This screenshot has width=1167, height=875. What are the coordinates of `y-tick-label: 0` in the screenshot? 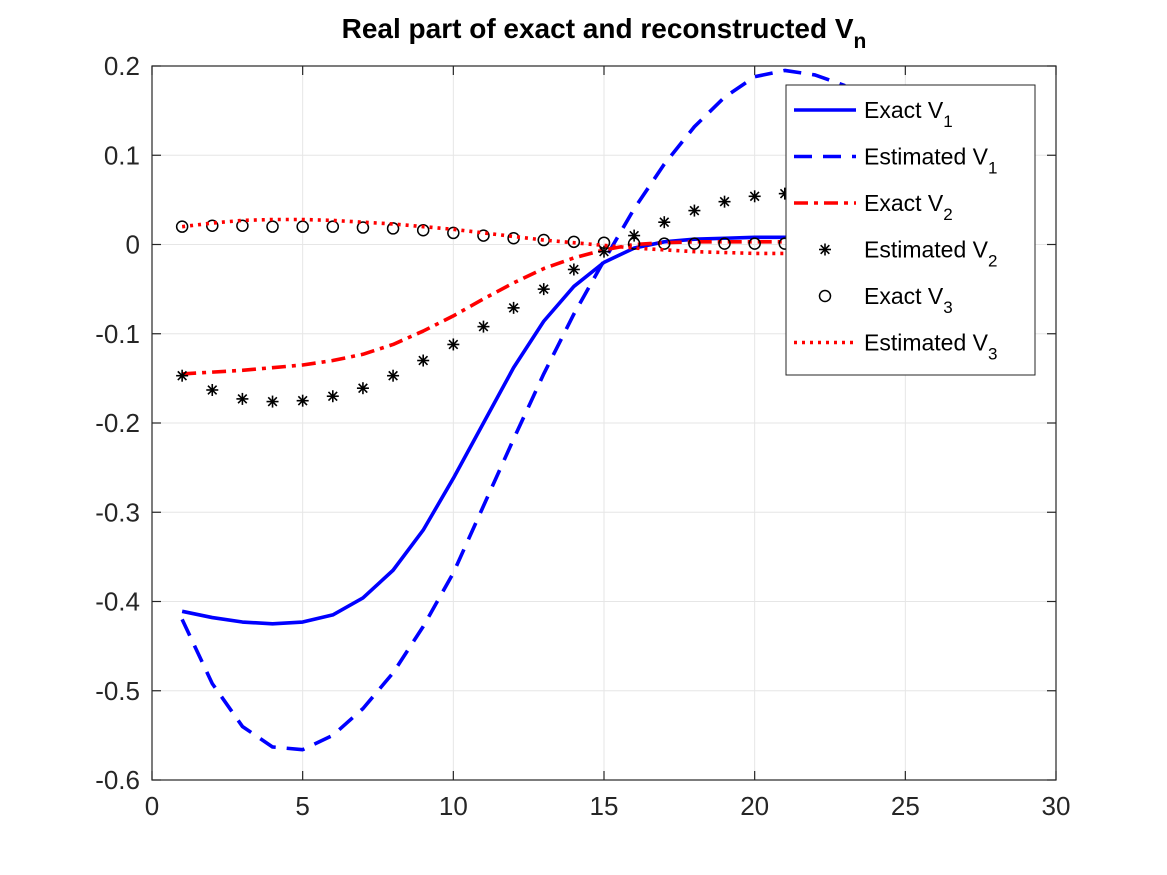 It's located at (133, 245).